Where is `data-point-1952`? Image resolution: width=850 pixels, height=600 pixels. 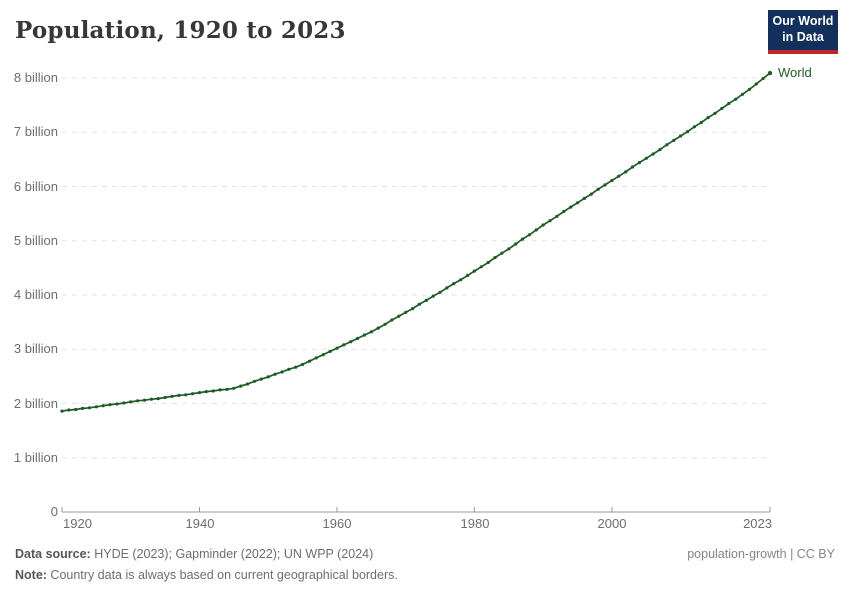
data-point-1952 is located at coordinates (282, 372).